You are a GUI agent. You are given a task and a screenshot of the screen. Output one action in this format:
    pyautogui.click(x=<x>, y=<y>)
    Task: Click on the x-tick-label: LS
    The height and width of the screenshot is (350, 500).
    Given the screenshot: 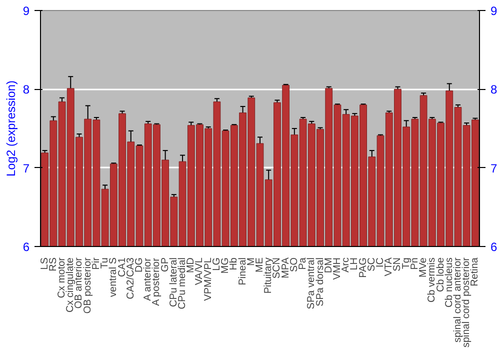 What is the action you would take?
    pyautogui.click(x=44, y=263)
    